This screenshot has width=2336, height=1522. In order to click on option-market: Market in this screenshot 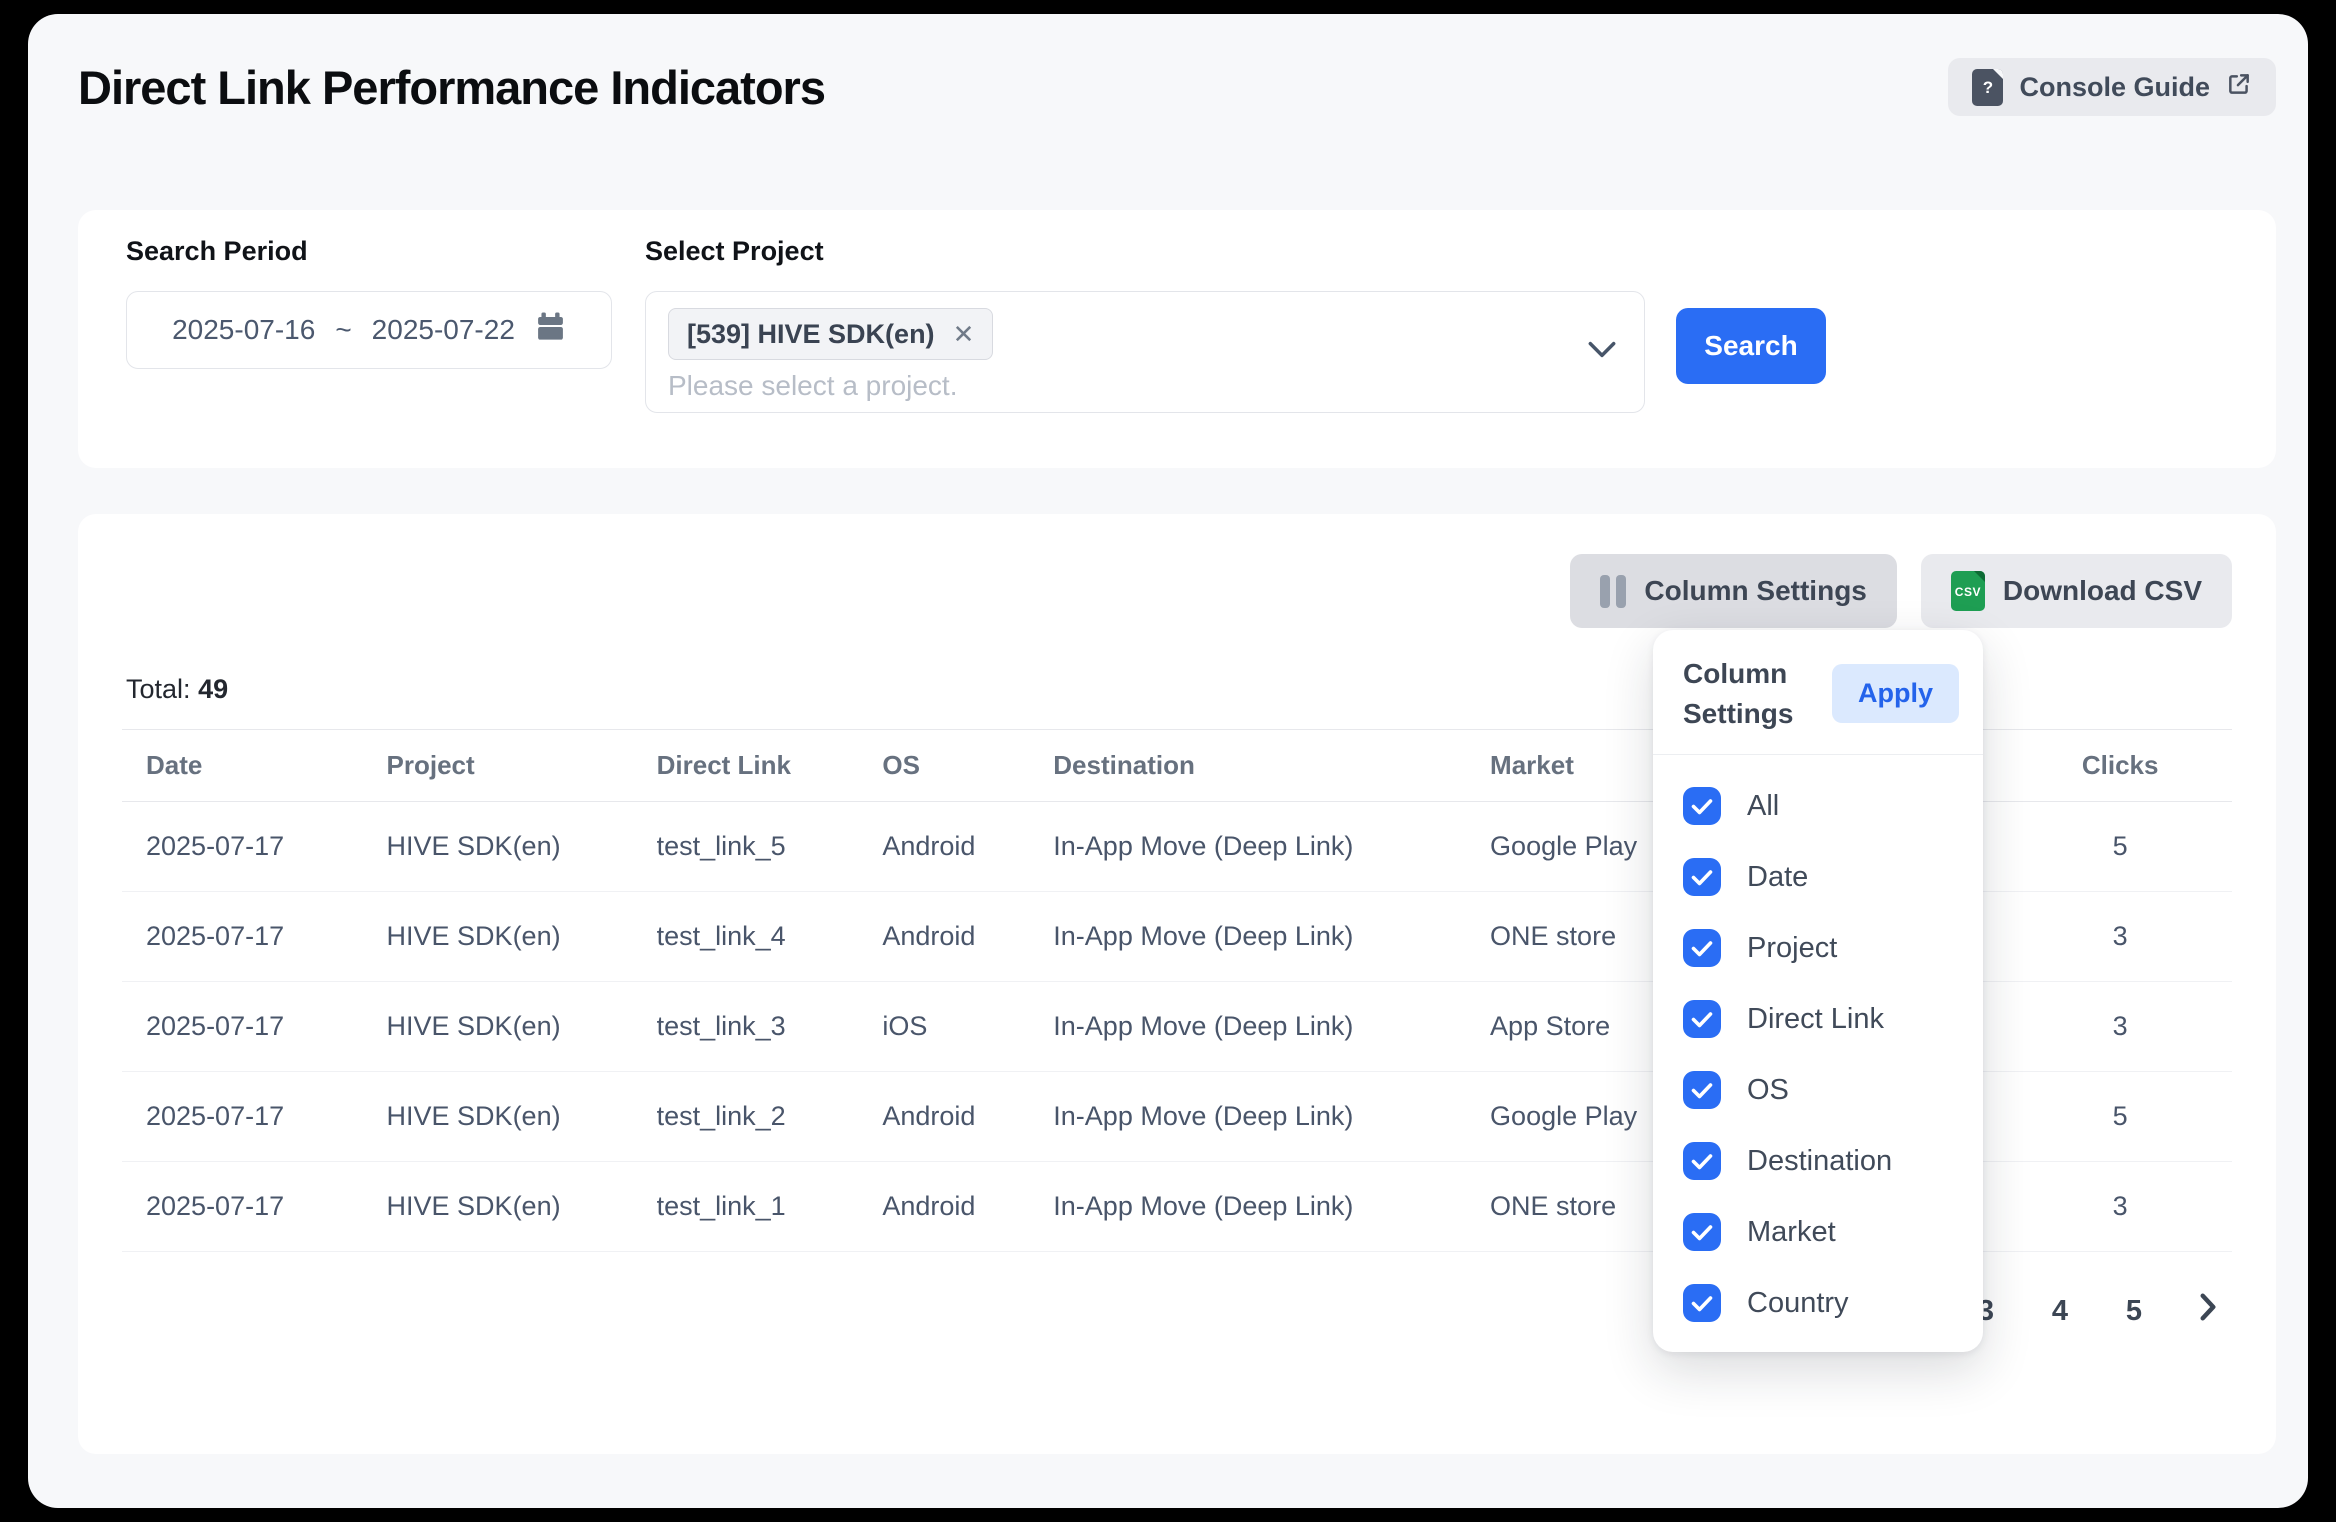, I will do `click(1818, 1232)`.